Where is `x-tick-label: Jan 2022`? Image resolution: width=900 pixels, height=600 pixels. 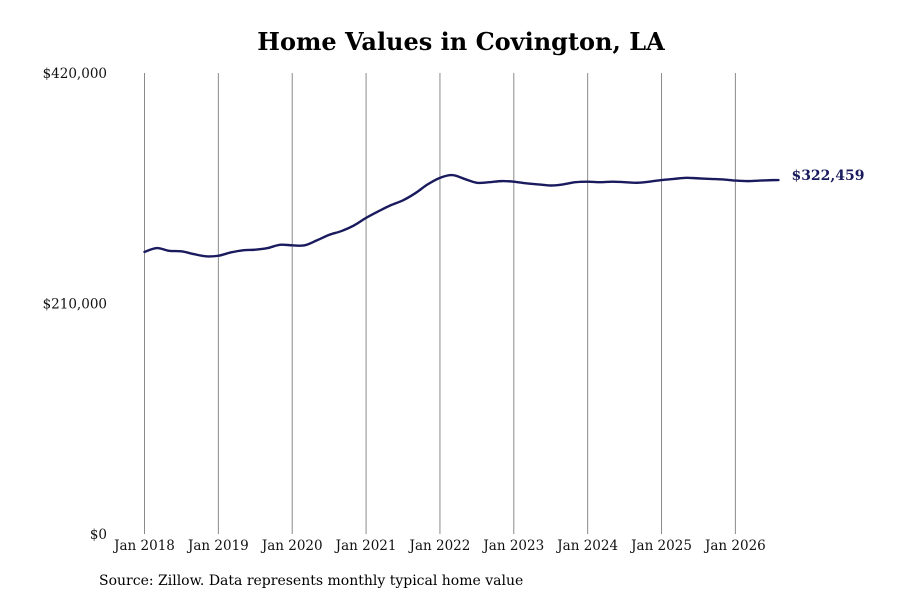
x-tick-label: Jan 2022 is located at coordinates (439, 546).